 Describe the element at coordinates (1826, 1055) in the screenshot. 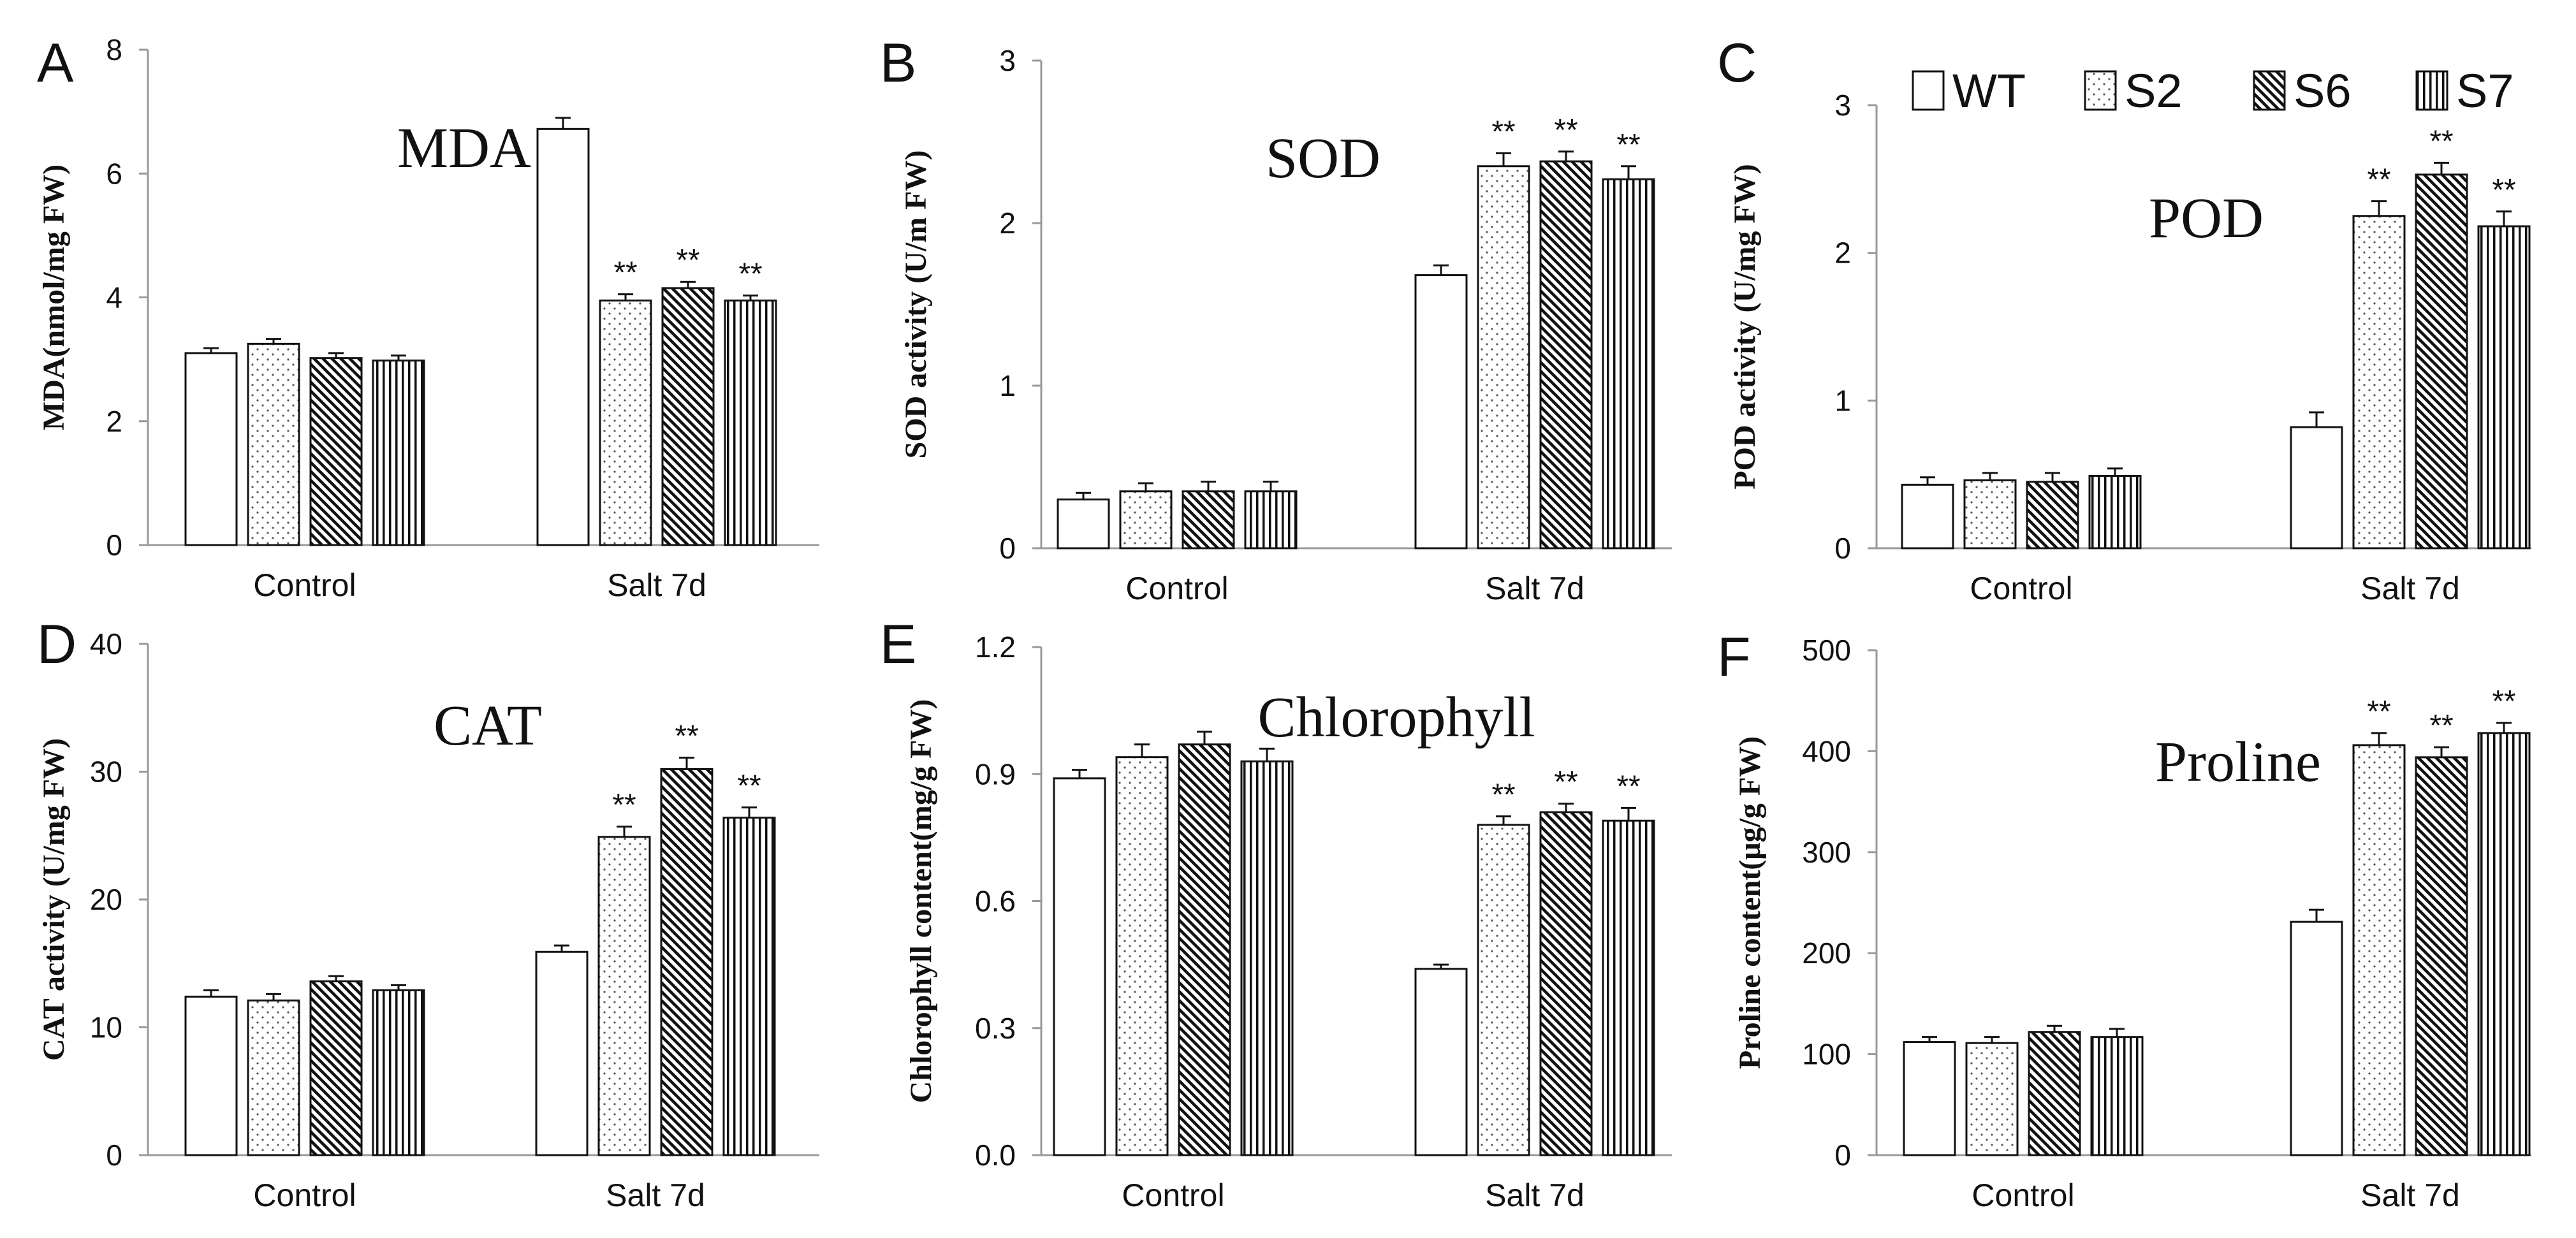

I see `y-tick-label: 100` at that location.